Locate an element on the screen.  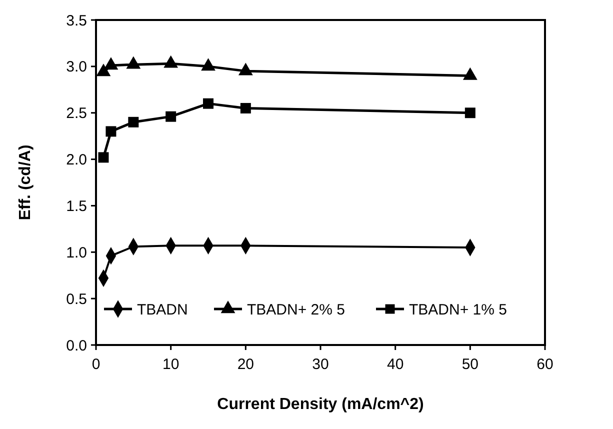
y-tick-label: 0.0 is located at coordinates (76, 345).